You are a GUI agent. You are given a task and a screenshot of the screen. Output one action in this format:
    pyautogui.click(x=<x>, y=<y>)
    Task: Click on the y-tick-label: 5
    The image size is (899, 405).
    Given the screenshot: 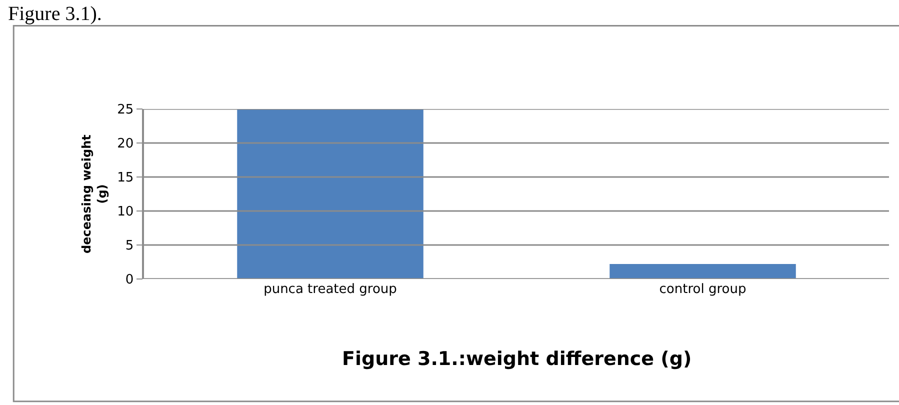 What is the action you would take?
    pyautogui.click(x=129, y=246)
    